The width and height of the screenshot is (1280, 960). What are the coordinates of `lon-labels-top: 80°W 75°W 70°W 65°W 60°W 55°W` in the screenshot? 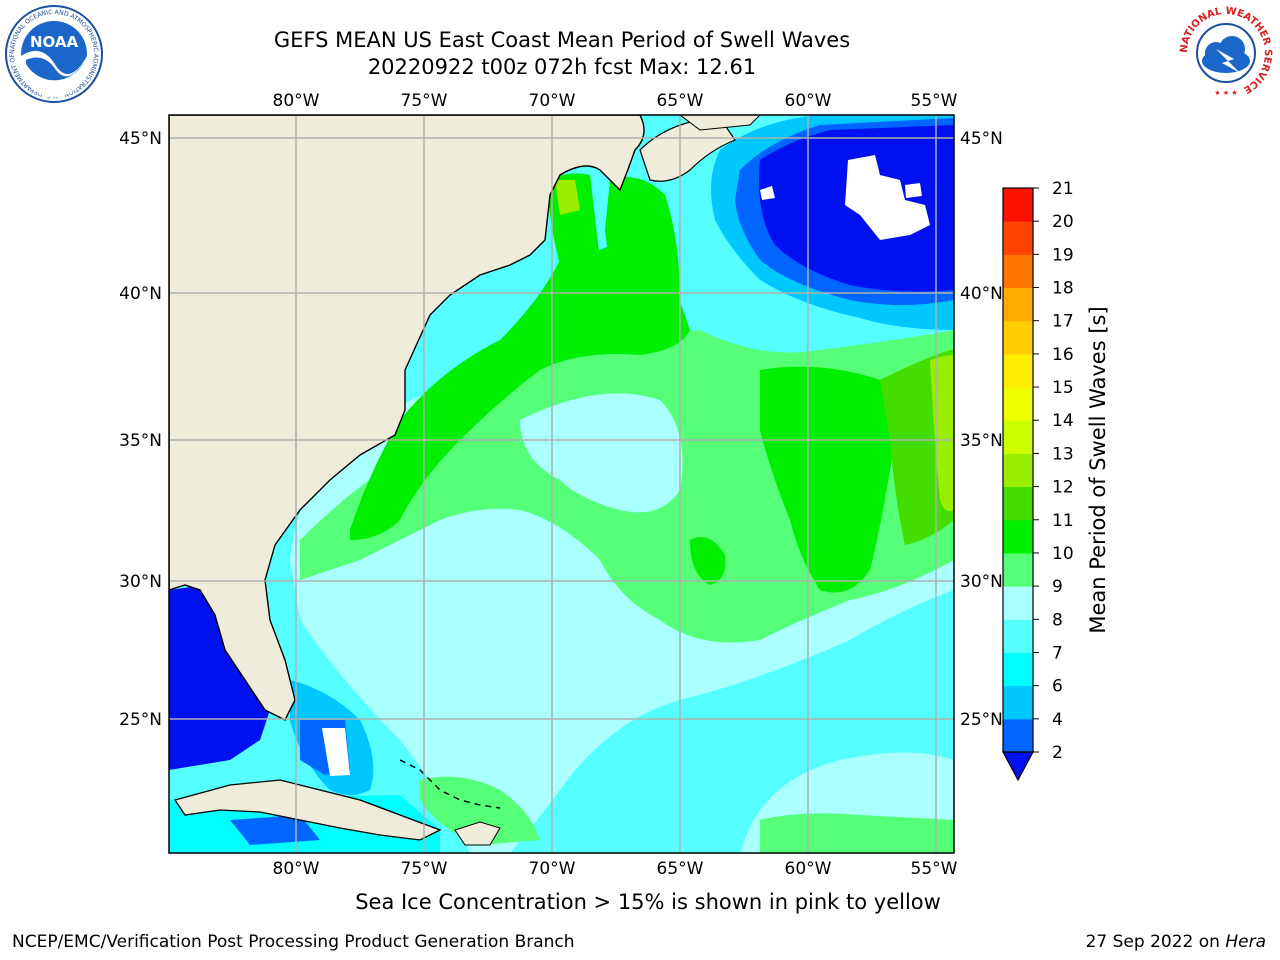 It's located at (615, 101).